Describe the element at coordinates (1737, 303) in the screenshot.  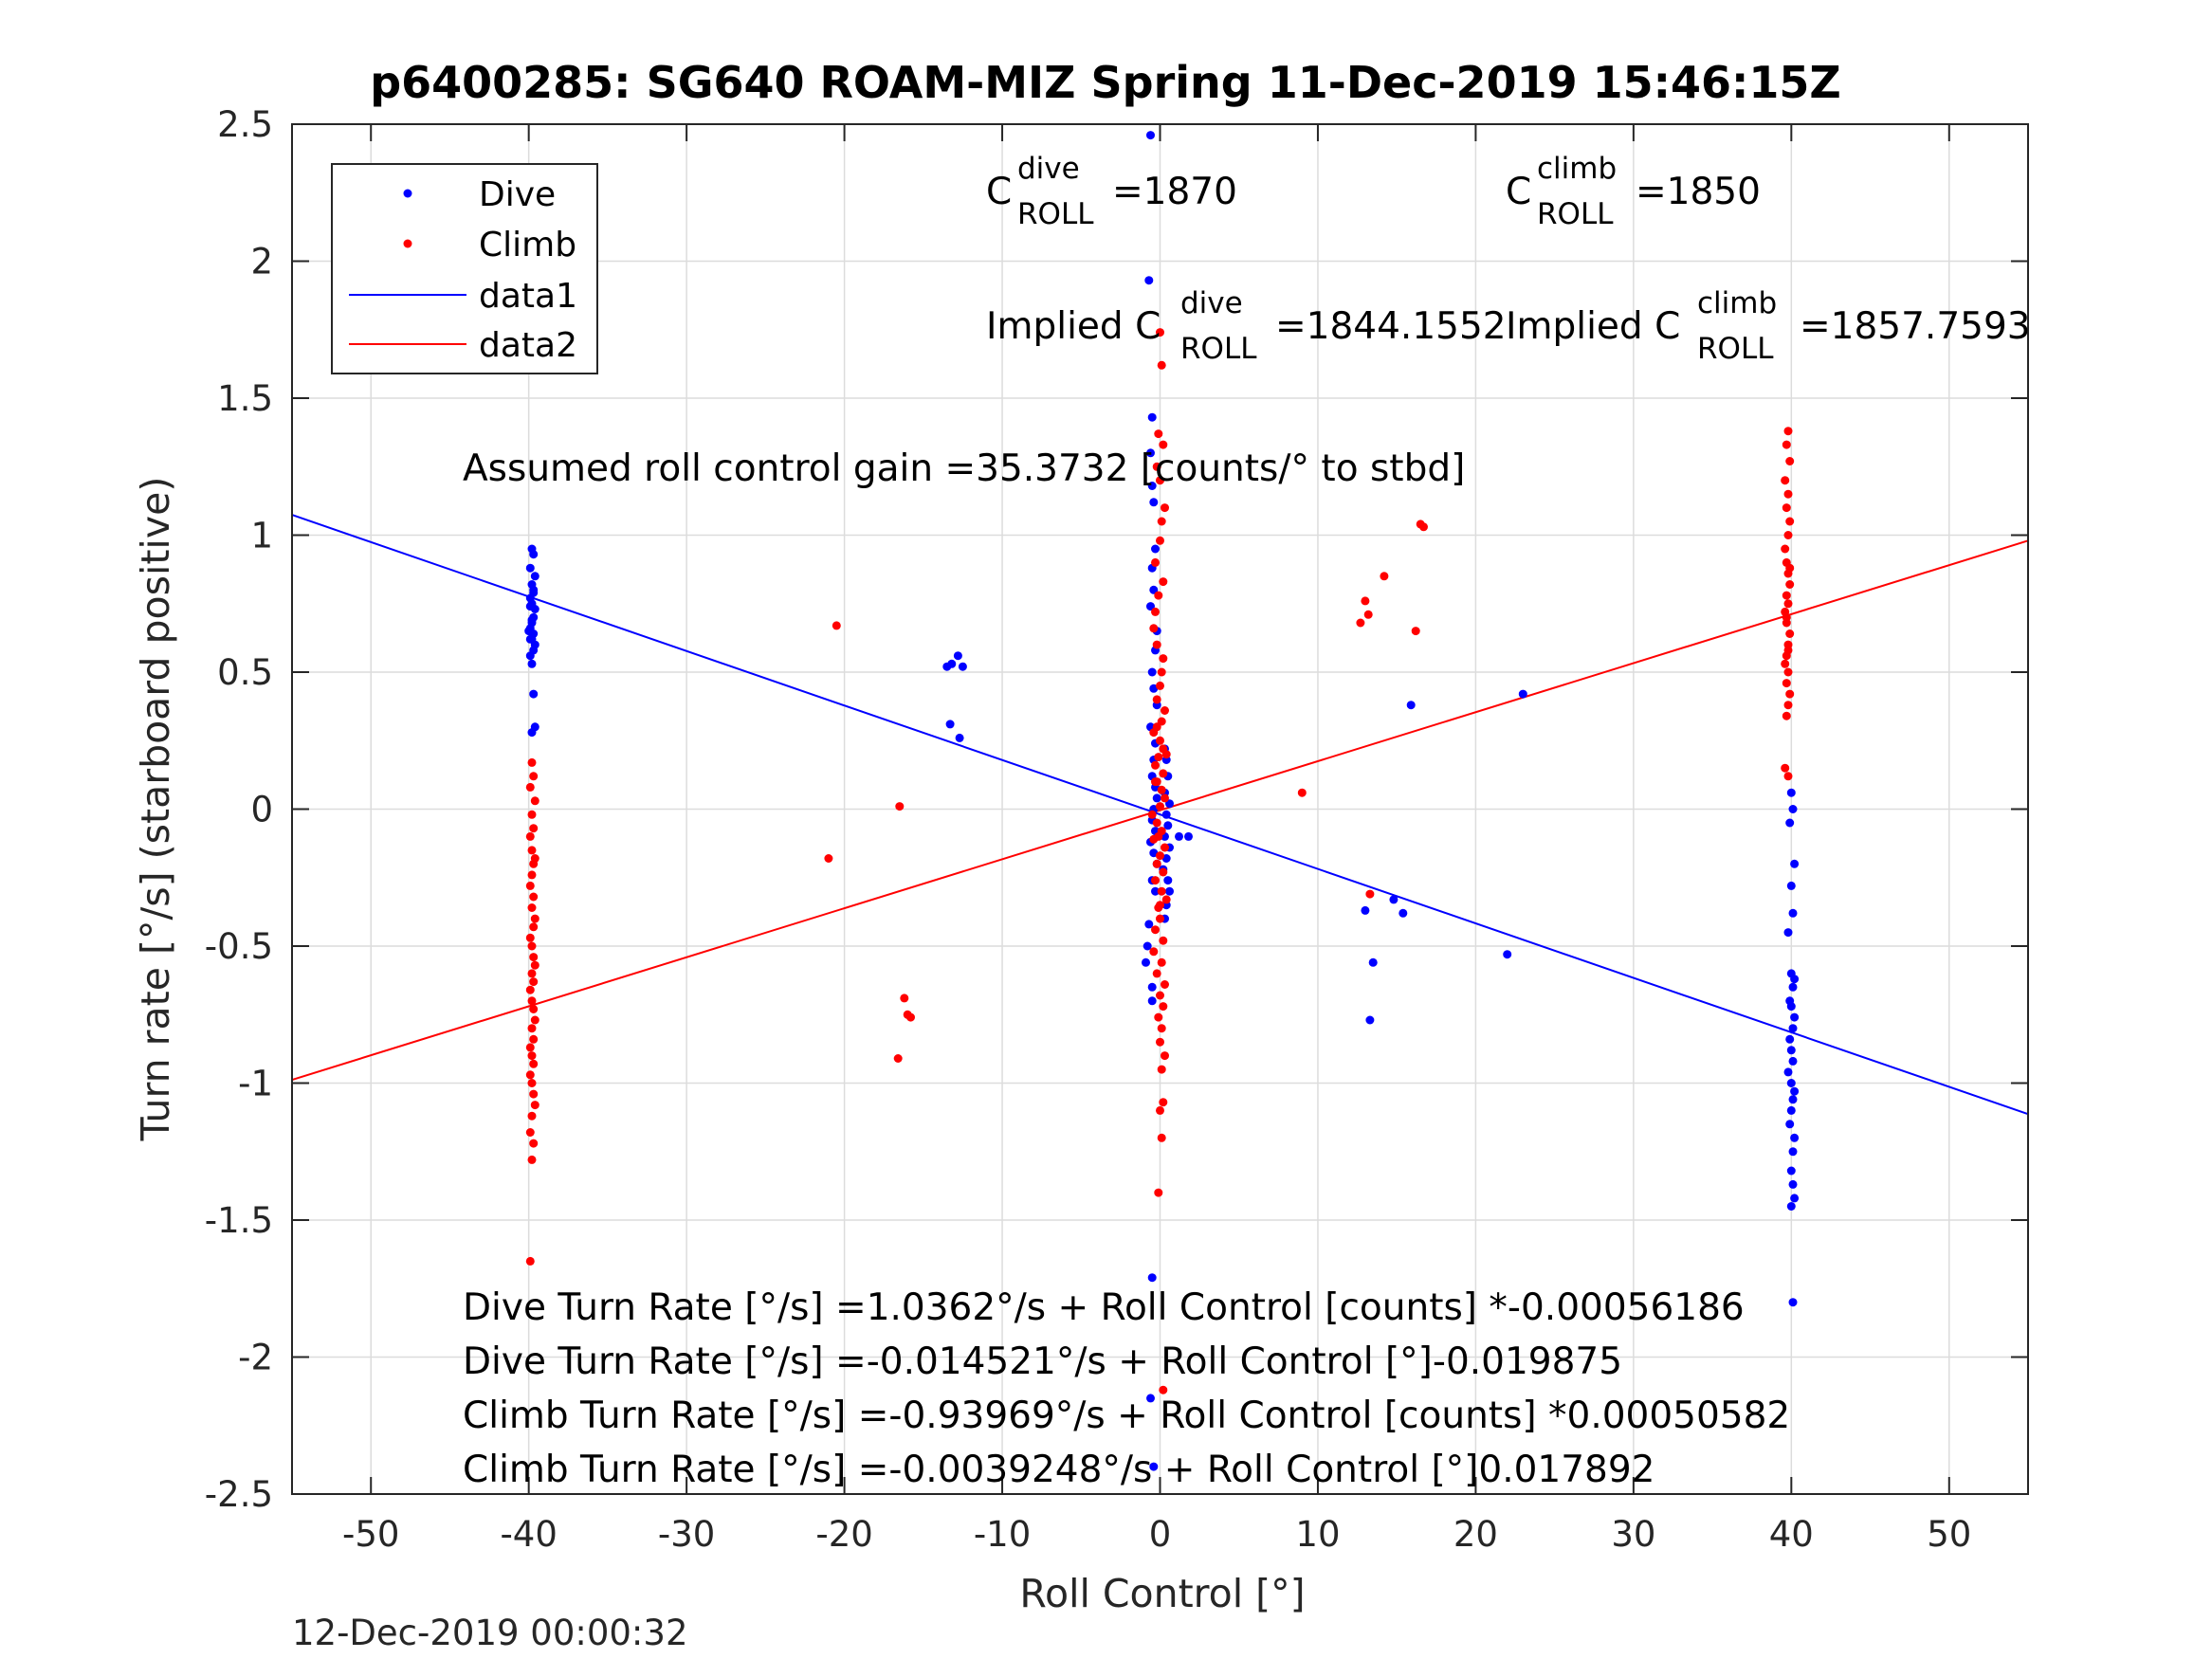
I see `implied-climb-sup: climb` at that location.